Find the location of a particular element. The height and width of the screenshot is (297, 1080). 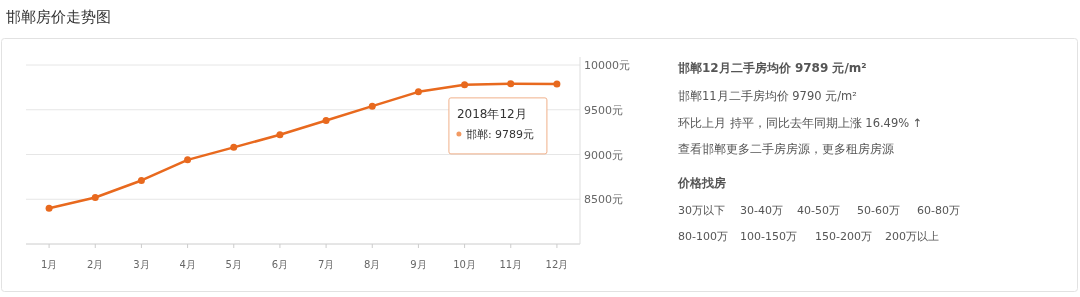

x-tick-label: 11月 is located at coordinates (511, 264).